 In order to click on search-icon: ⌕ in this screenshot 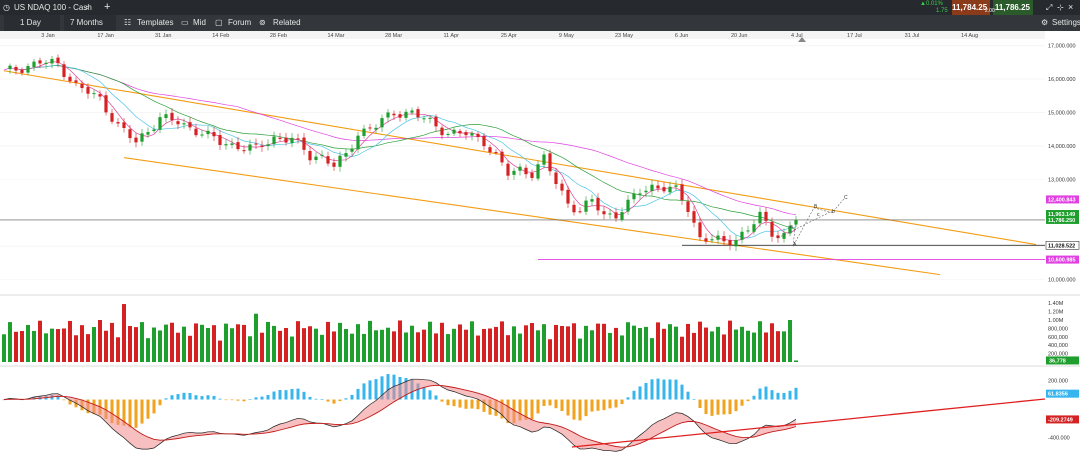, I will do `click(87, 7)`.